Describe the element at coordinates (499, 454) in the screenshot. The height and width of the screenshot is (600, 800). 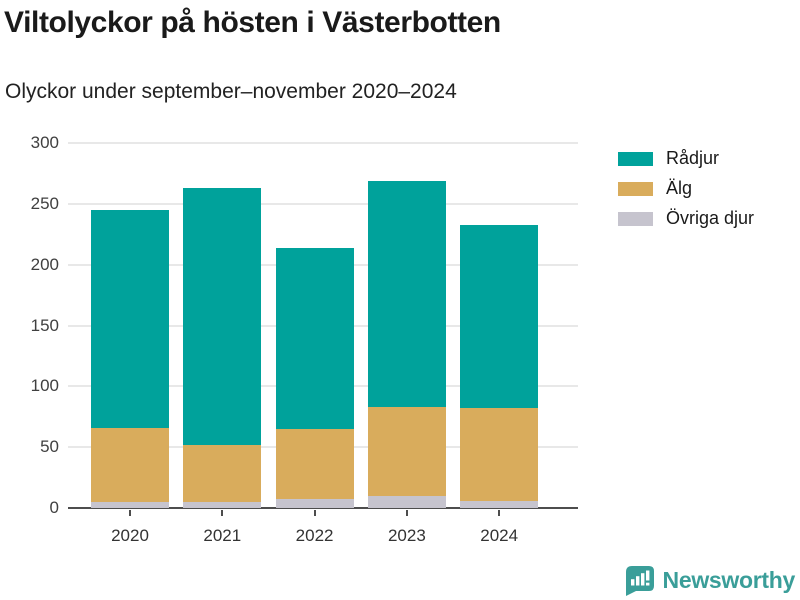
I see `bar-segment-2024-Älg` at that location.